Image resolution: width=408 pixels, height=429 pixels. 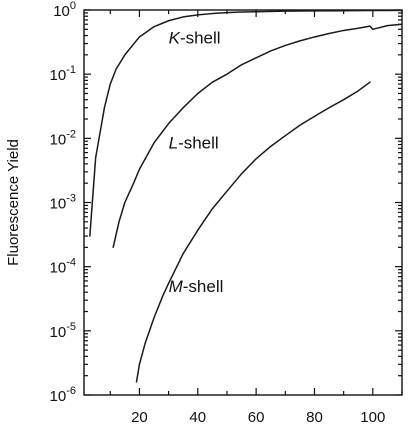 I want to click on x-tick-label: 80, so click(x=314, y=417).